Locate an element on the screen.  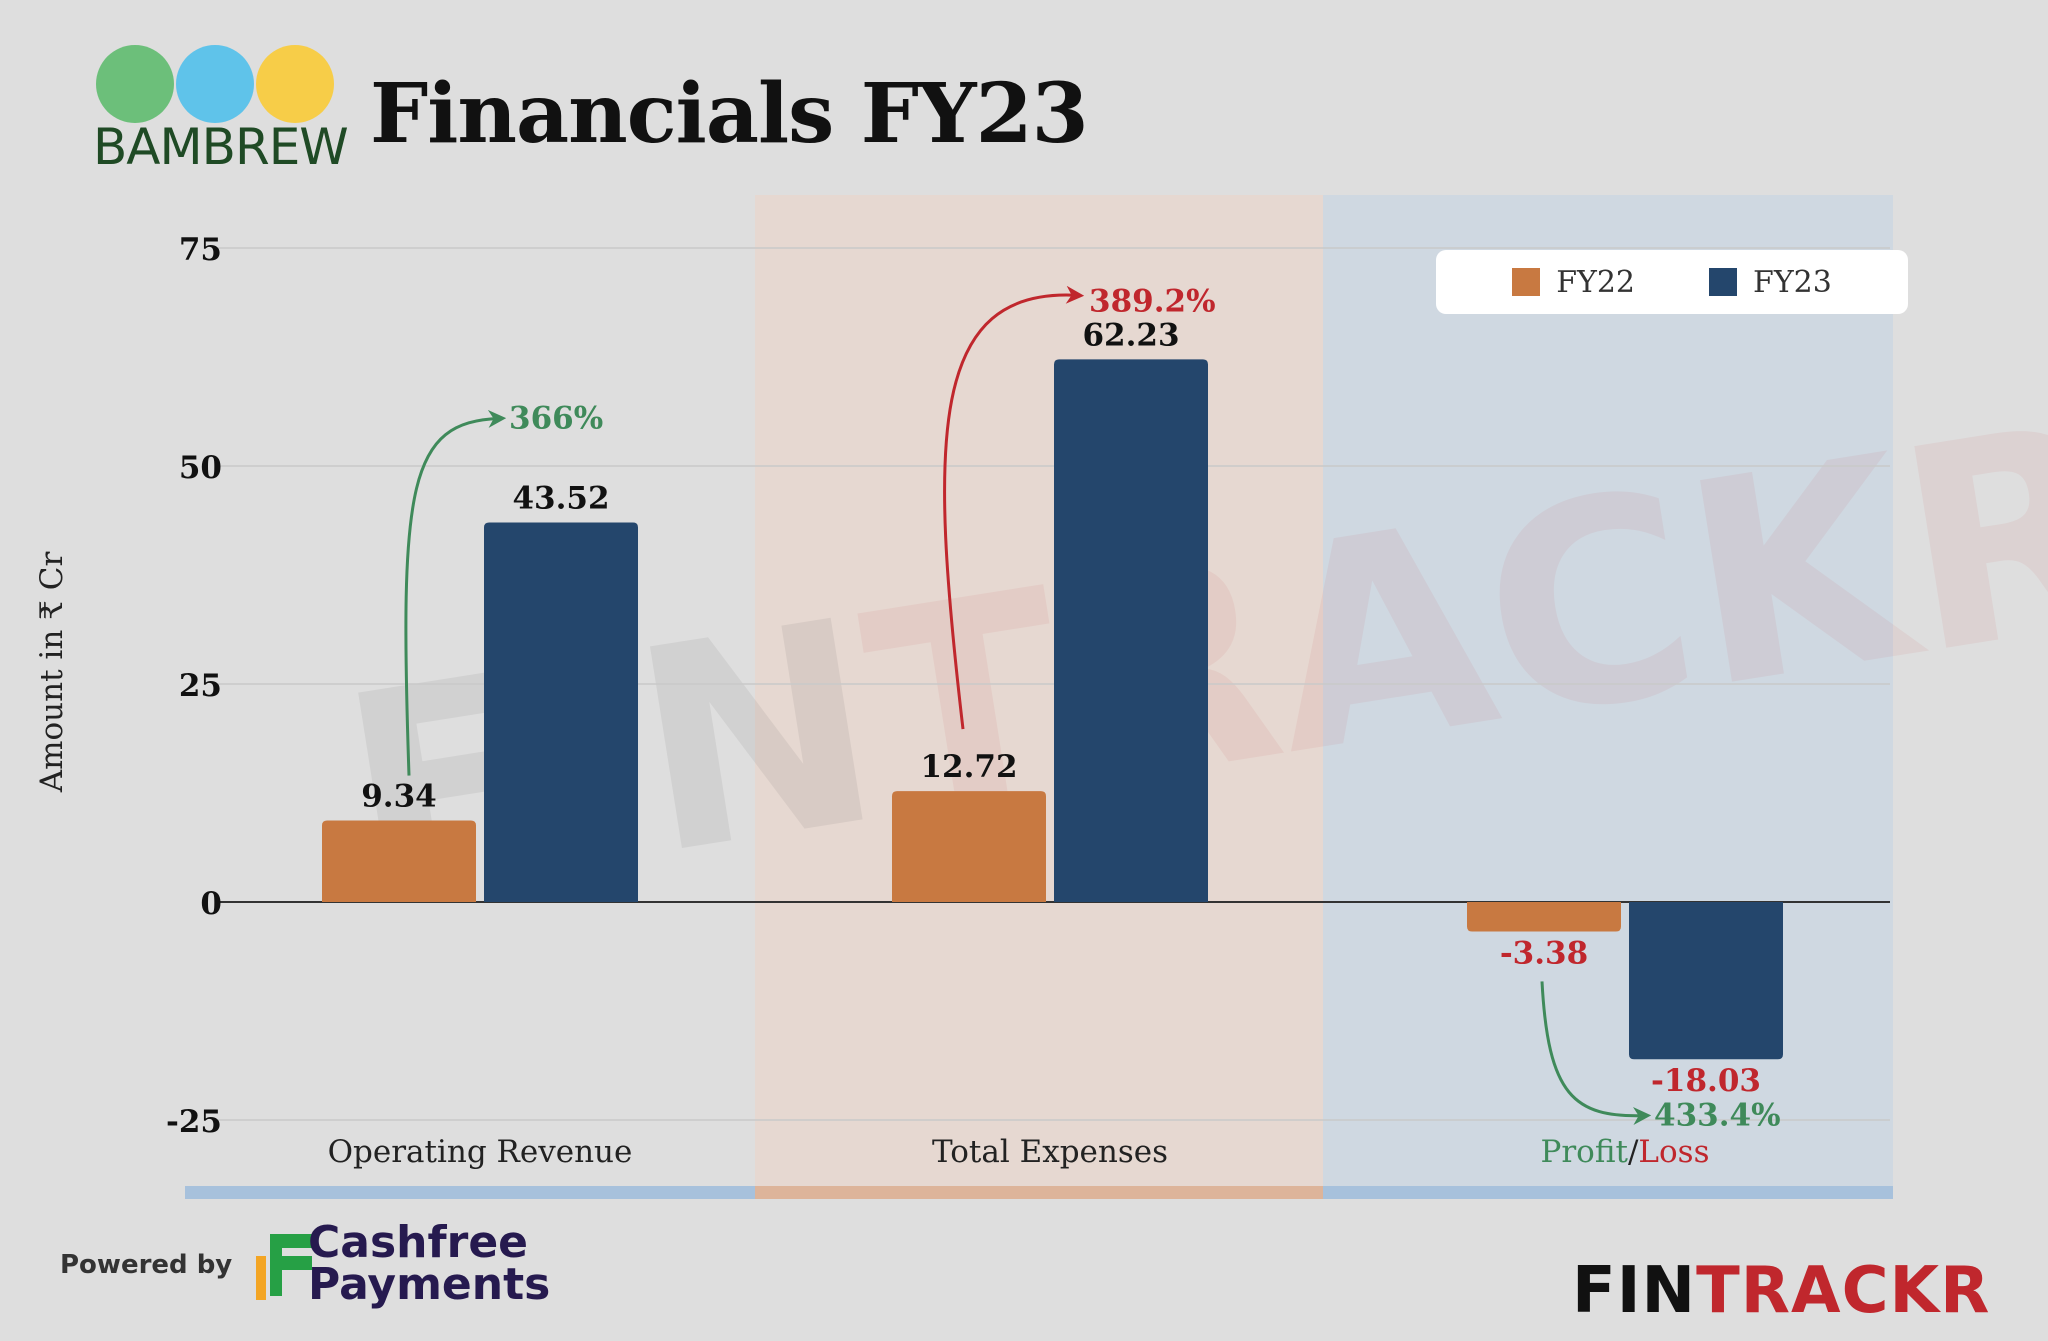
legend-item-fy23: FY23 is located at coordinates (1770, 282).